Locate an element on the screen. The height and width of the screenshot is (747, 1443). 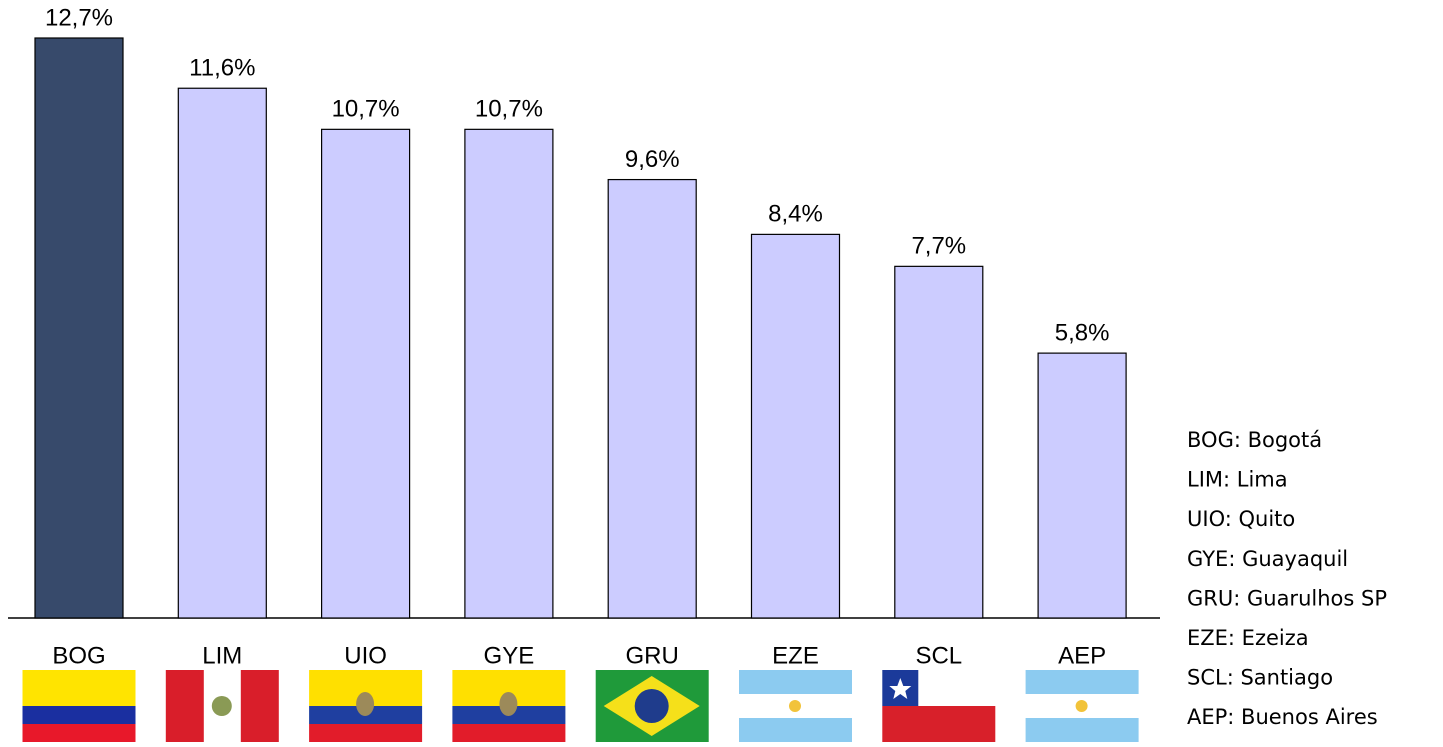
annotation: EZE: Ezeiza is located at coordinates (1248, 638).